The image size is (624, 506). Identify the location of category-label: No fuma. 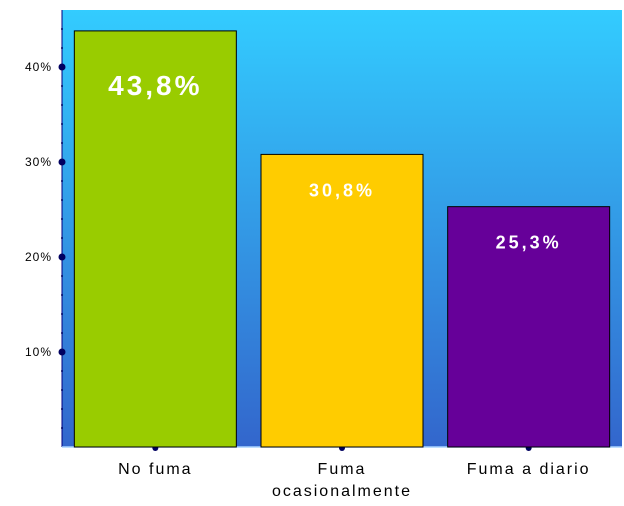
(155, 469).